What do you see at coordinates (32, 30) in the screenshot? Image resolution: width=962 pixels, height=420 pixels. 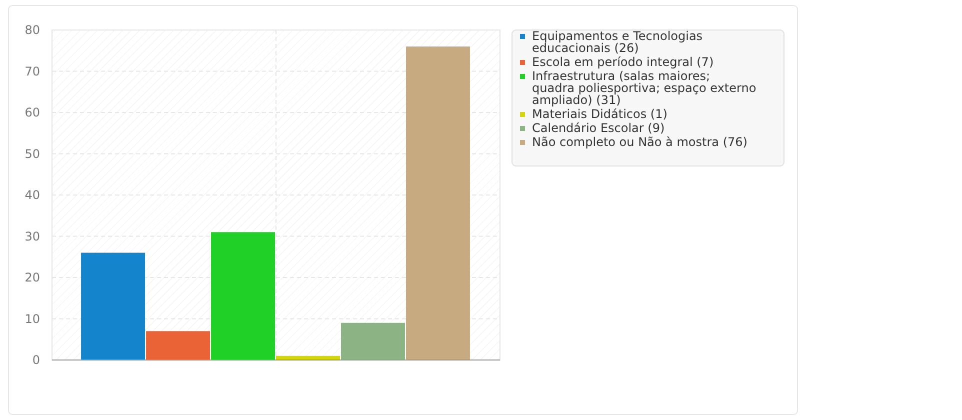 I see `y-tick-label: 80` at bounding box center [32, 30].